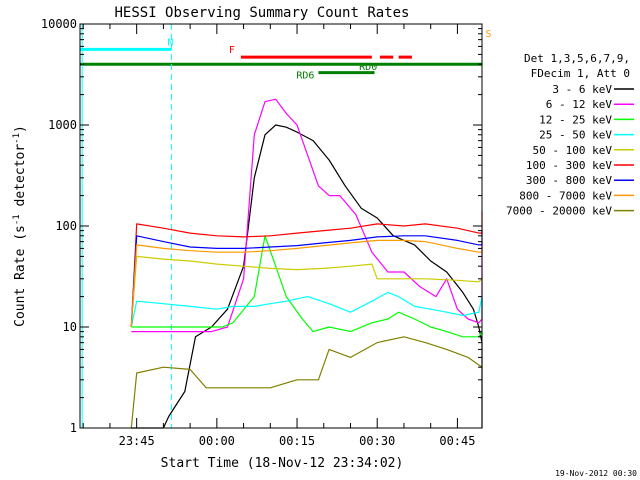 The image size is (640, 480). Describe the element at coordinates (126, 226) in the screenshot. I see `event-lines` at that location.